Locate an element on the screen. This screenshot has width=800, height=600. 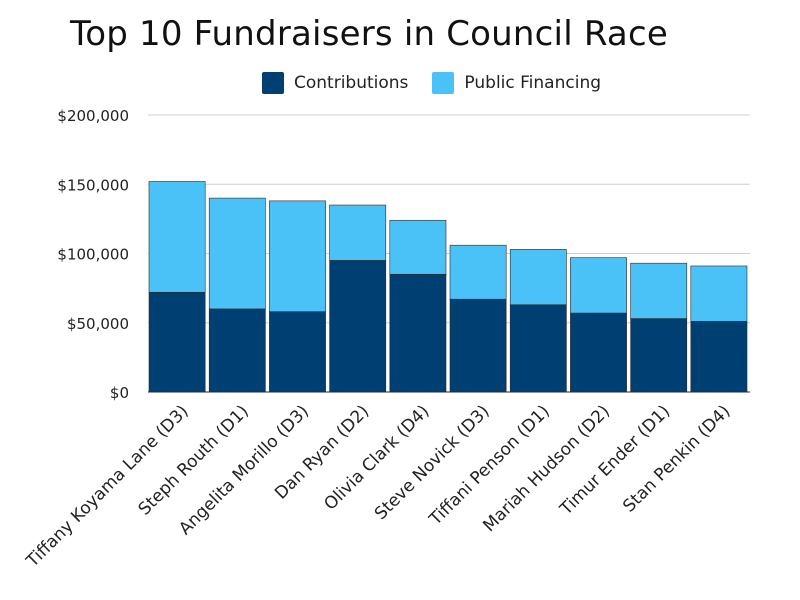
x-tick-label: Steph Routh (D1) is located at coordinates (194, 460).